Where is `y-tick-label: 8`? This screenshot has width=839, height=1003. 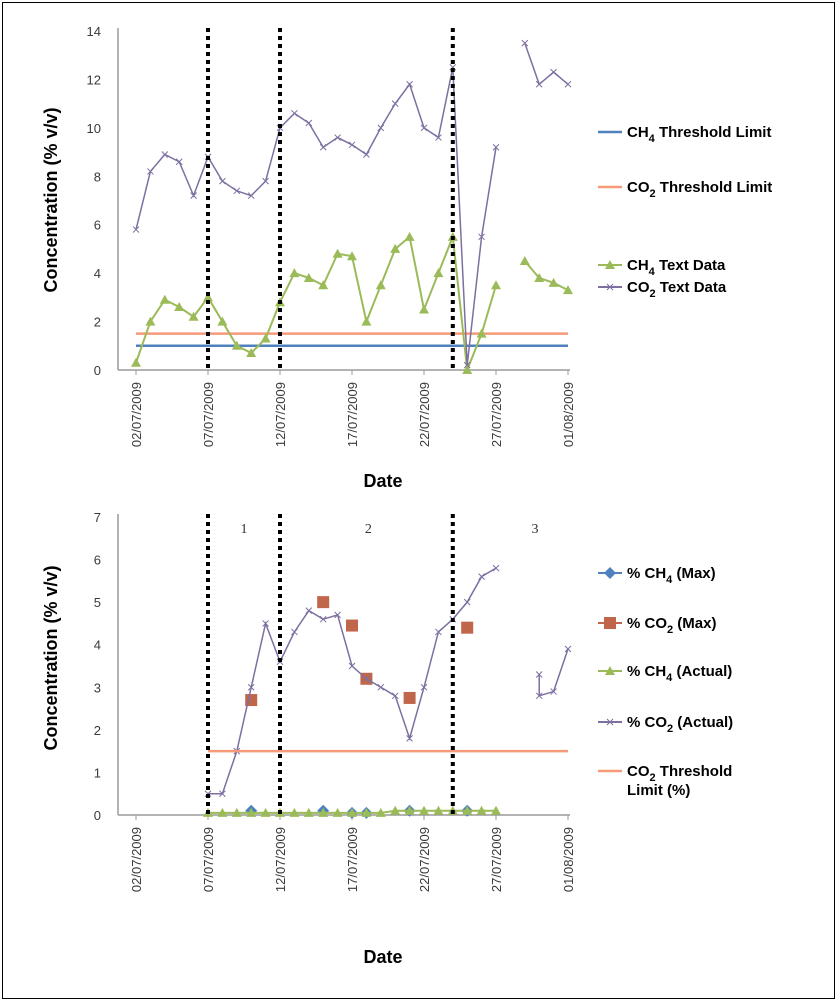
y-tick-label: 8 is located at coordinates (97, 176).